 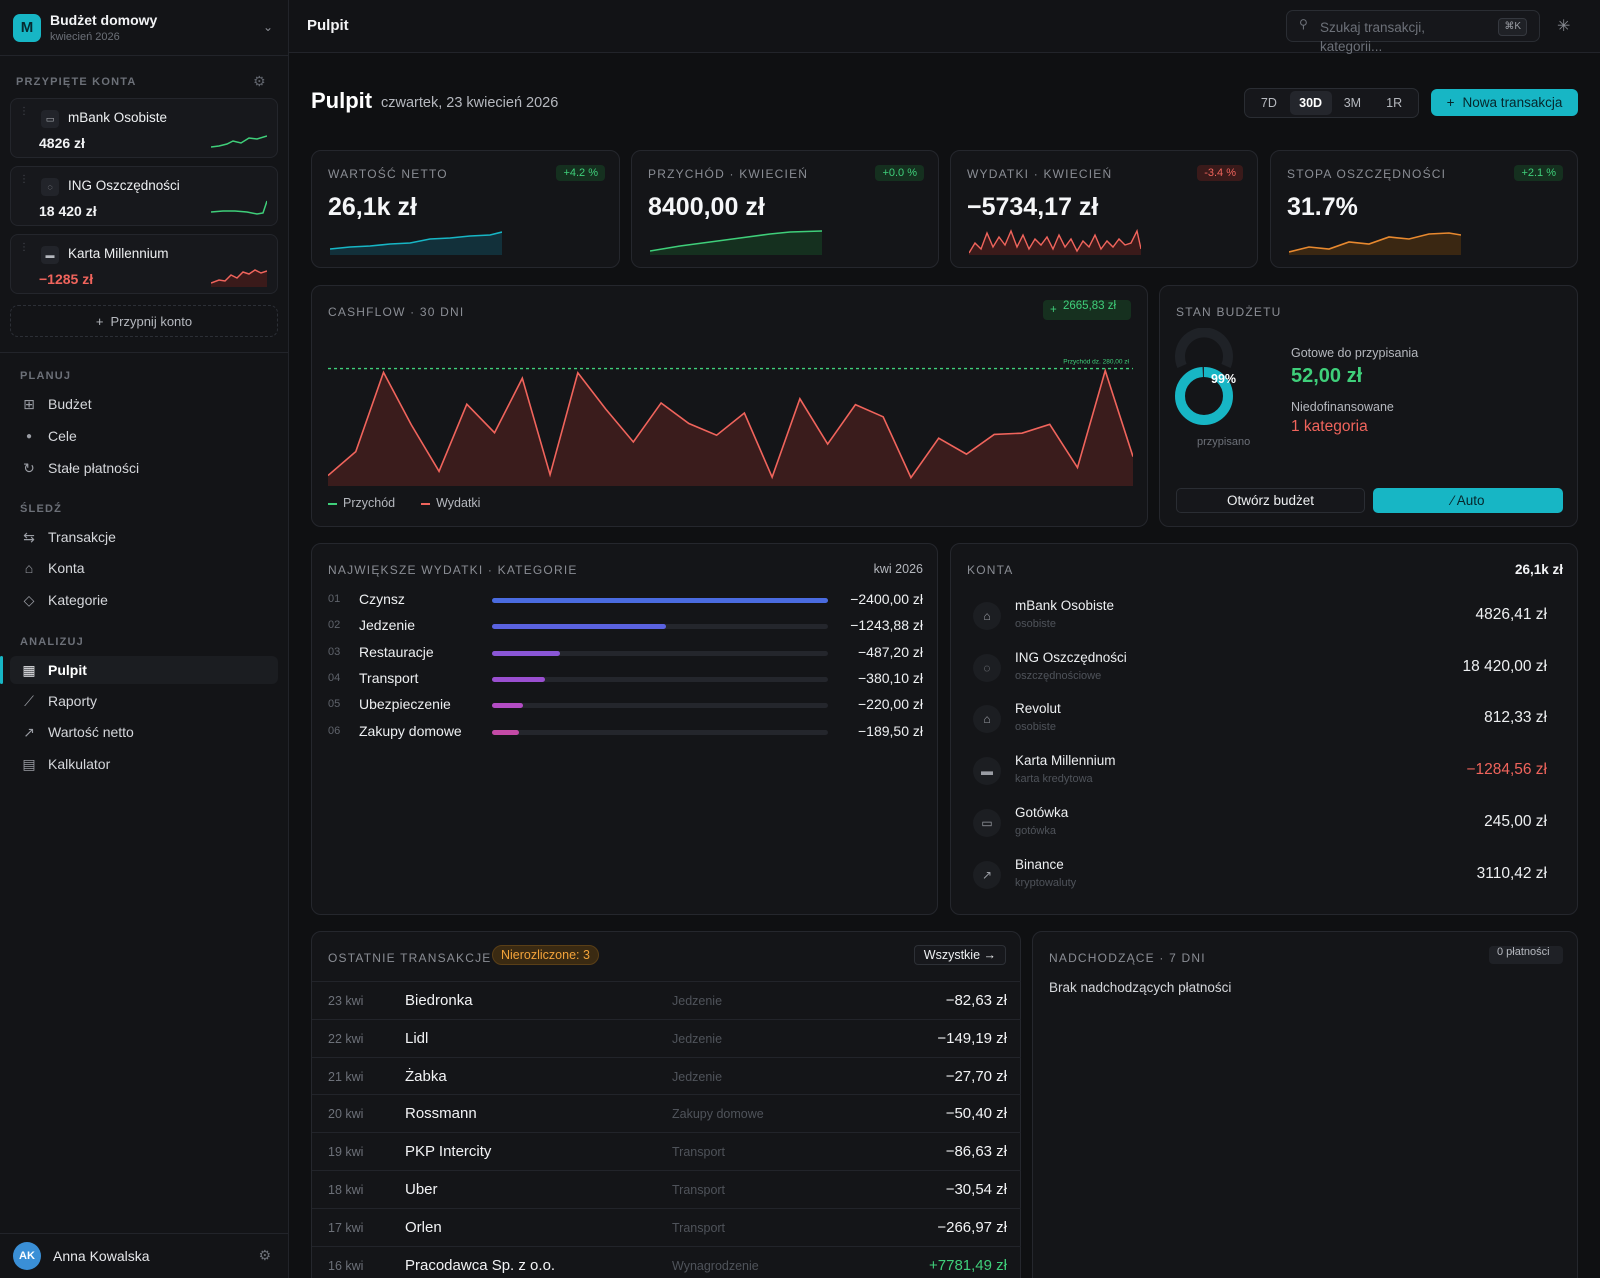 What do you see at coordinates (46, 376) in the screenshot?
I see `nav-section-plan: PLANUJ` at bounding box center [46, 376].